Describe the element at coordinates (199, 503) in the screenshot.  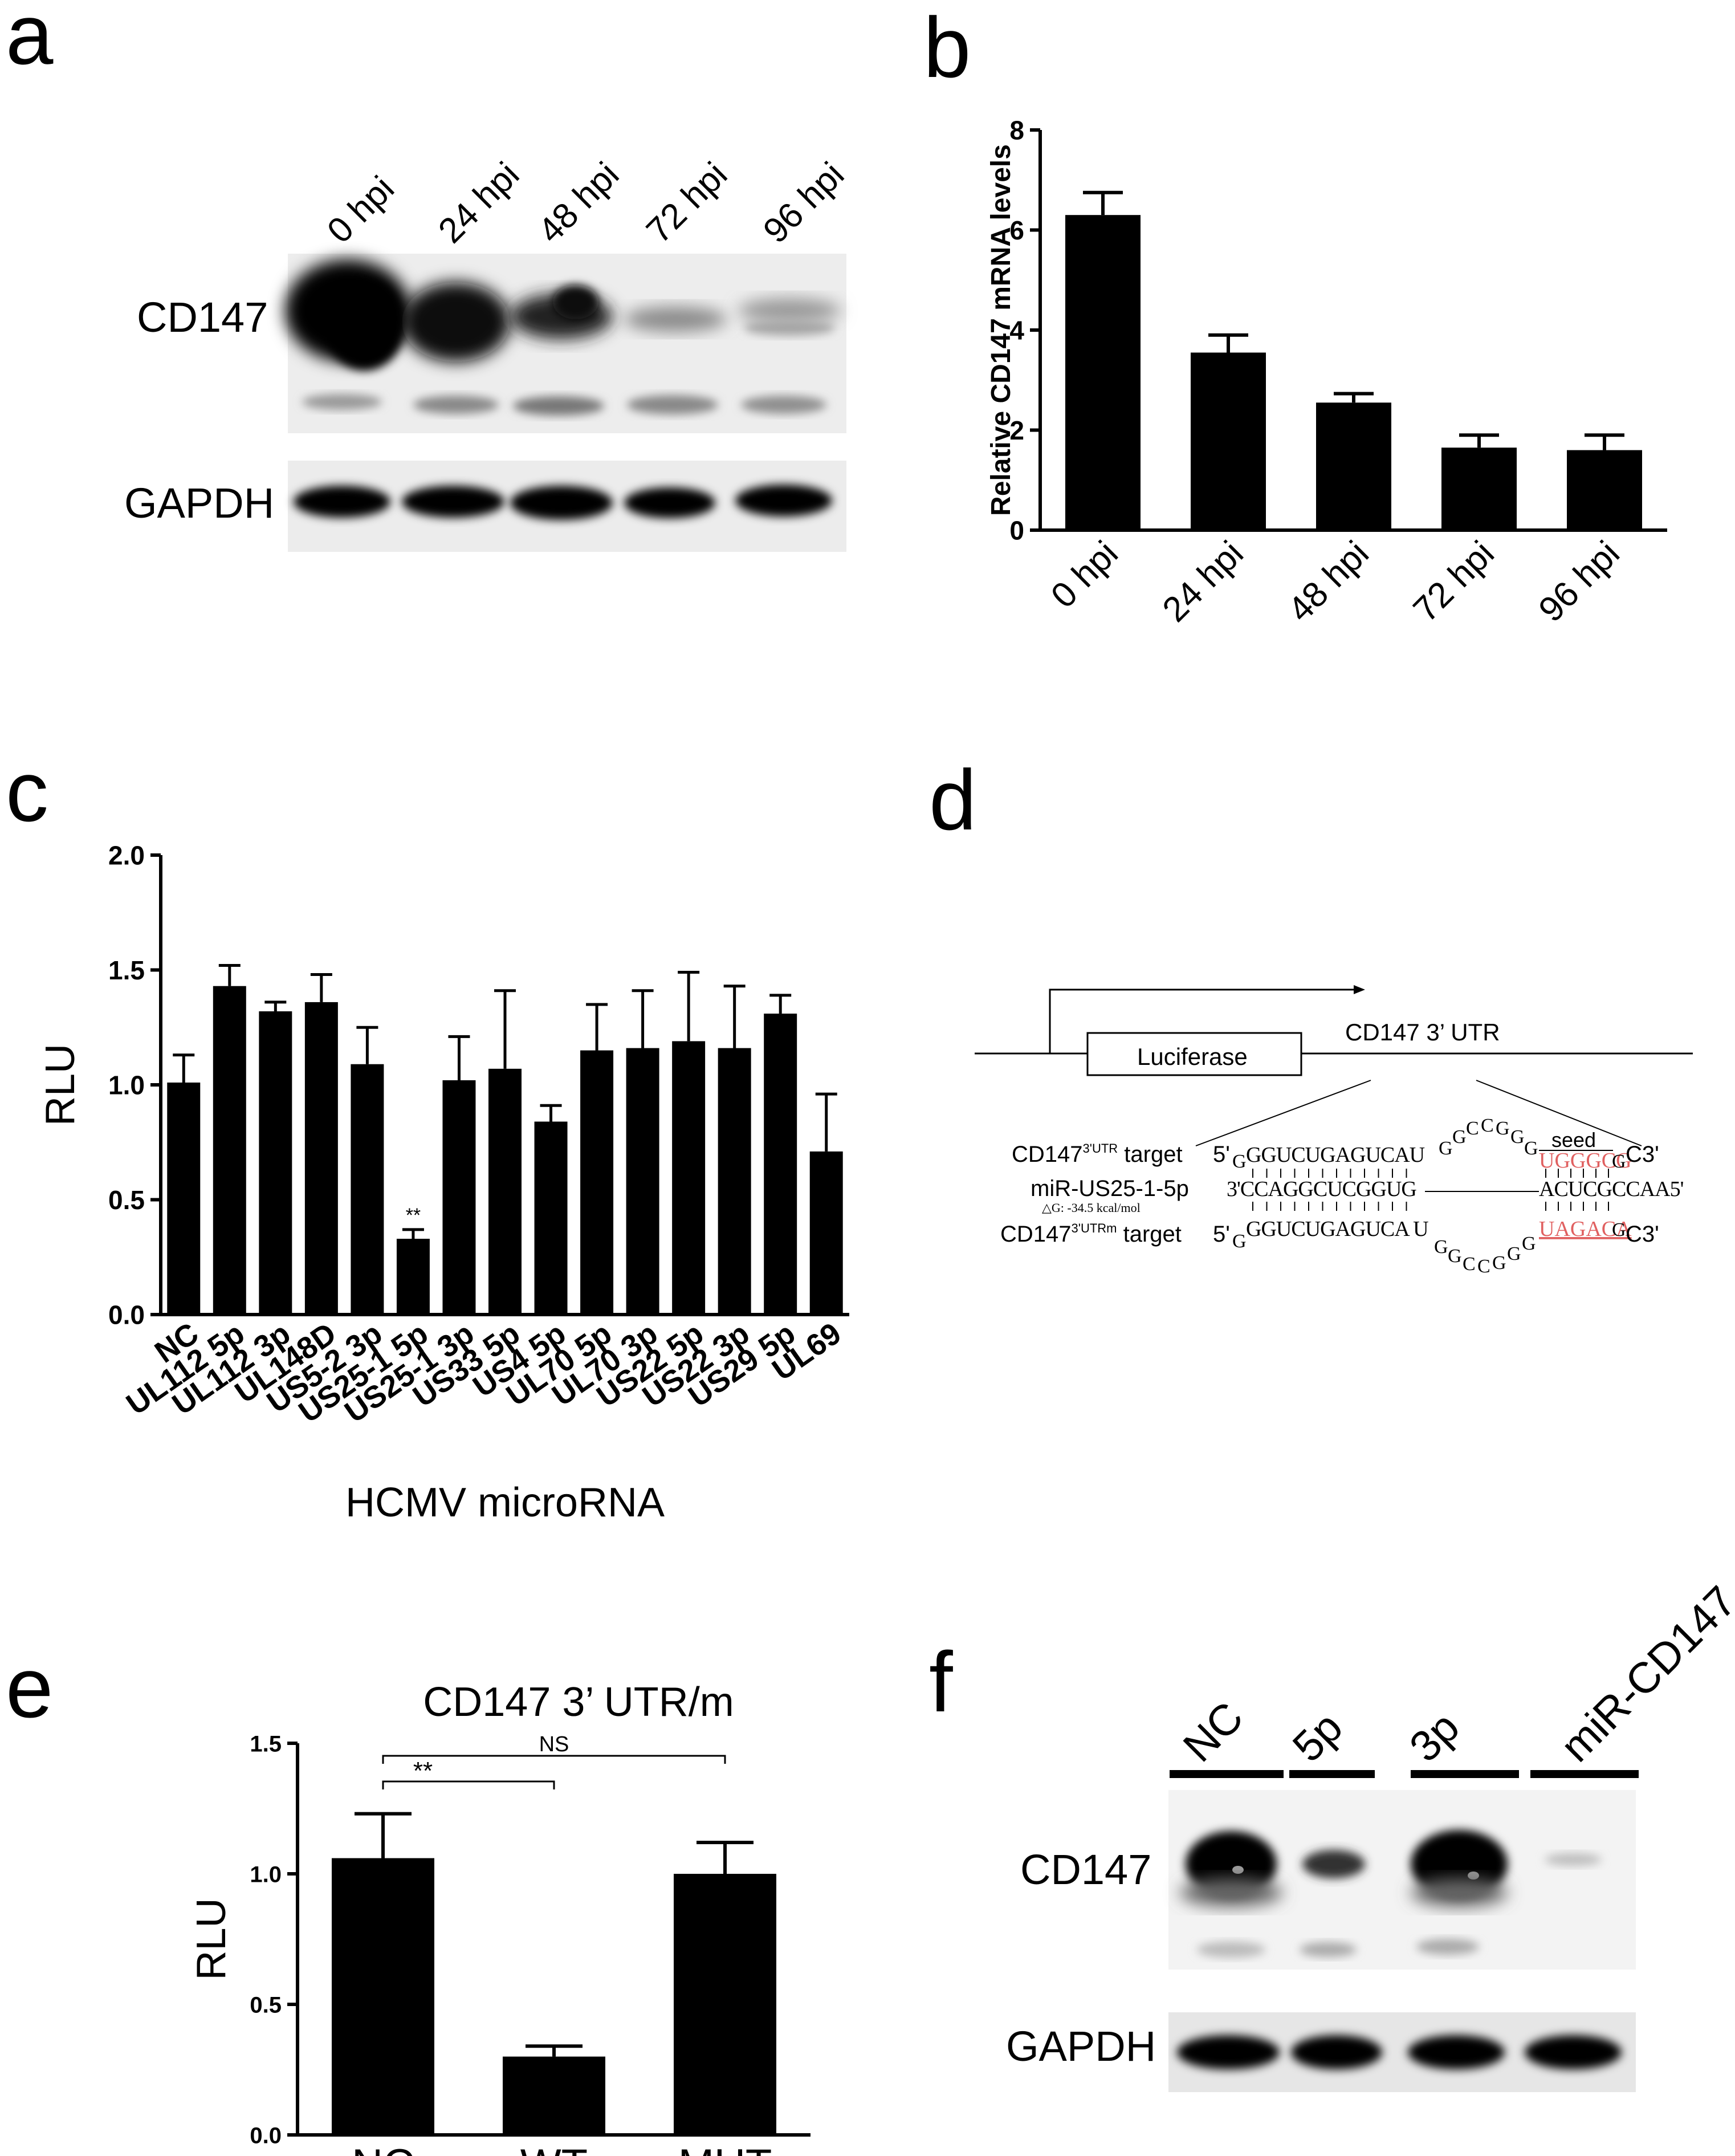
I see `blot-row-label-gapdh: GAPDH` at that location.